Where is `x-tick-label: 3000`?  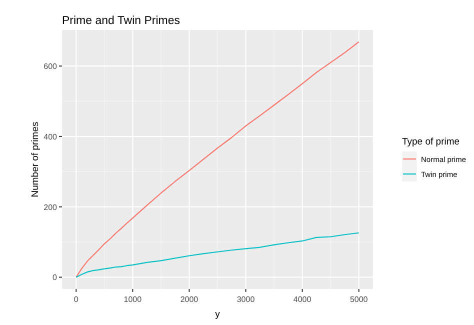
x-tick-label: 3000 is located at coordinates (246, 299).